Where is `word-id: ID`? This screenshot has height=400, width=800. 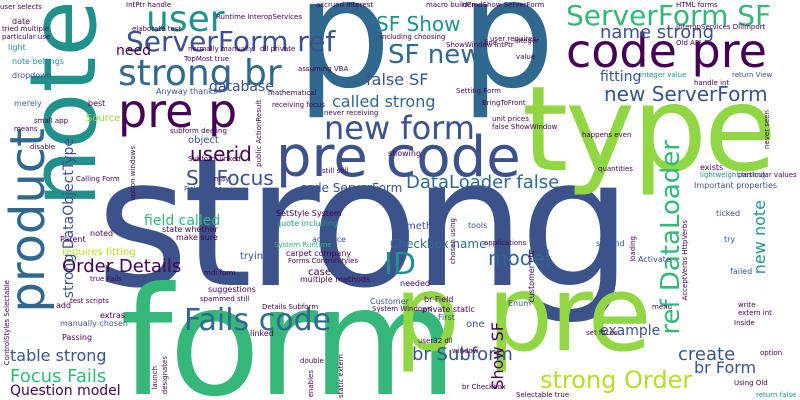 word-id: ID is located at coordinates (400, 264).